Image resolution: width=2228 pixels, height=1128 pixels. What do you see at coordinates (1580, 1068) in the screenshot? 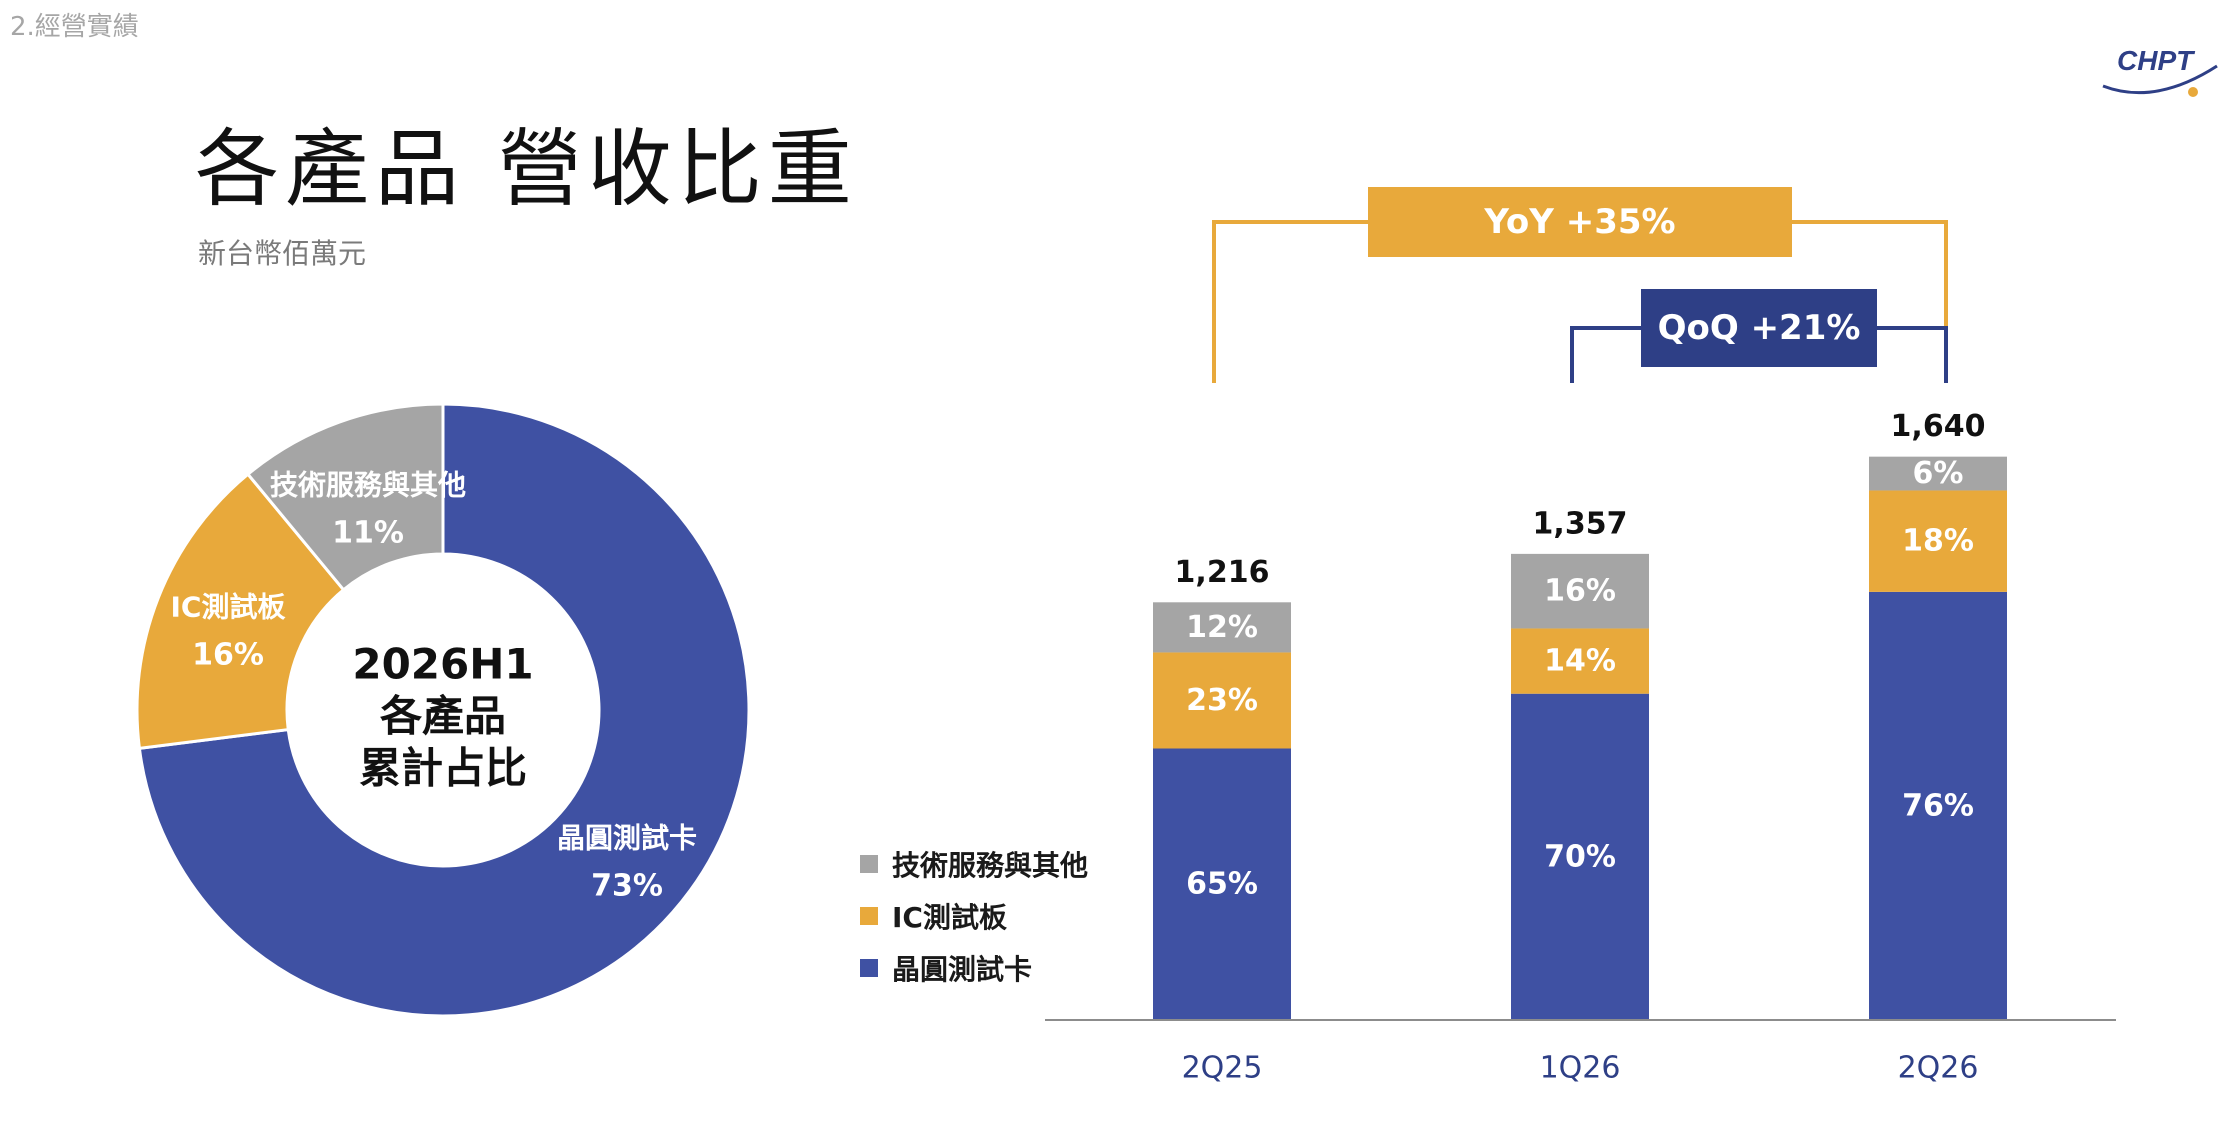
I see `x-tick-1Q26: 1Q26` at bounding box center [1580, 1068].